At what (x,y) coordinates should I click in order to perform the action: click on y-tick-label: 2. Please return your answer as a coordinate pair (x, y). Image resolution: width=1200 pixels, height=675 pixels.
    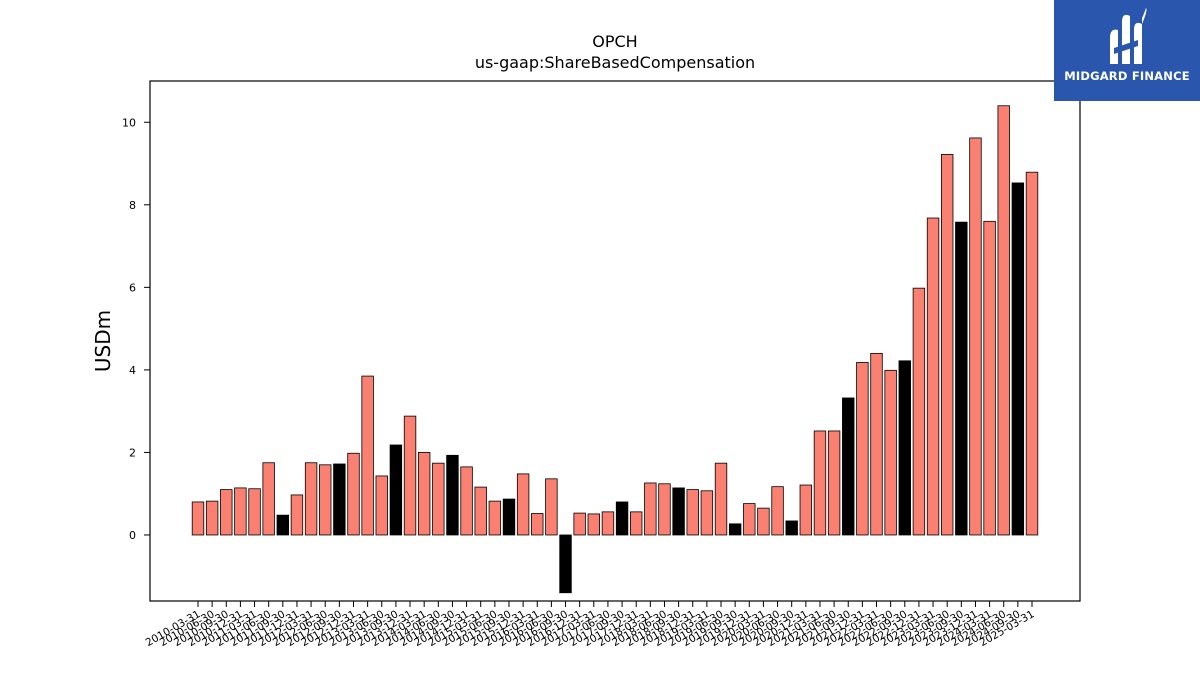
    Looking at the image, I should click on (132, 452).